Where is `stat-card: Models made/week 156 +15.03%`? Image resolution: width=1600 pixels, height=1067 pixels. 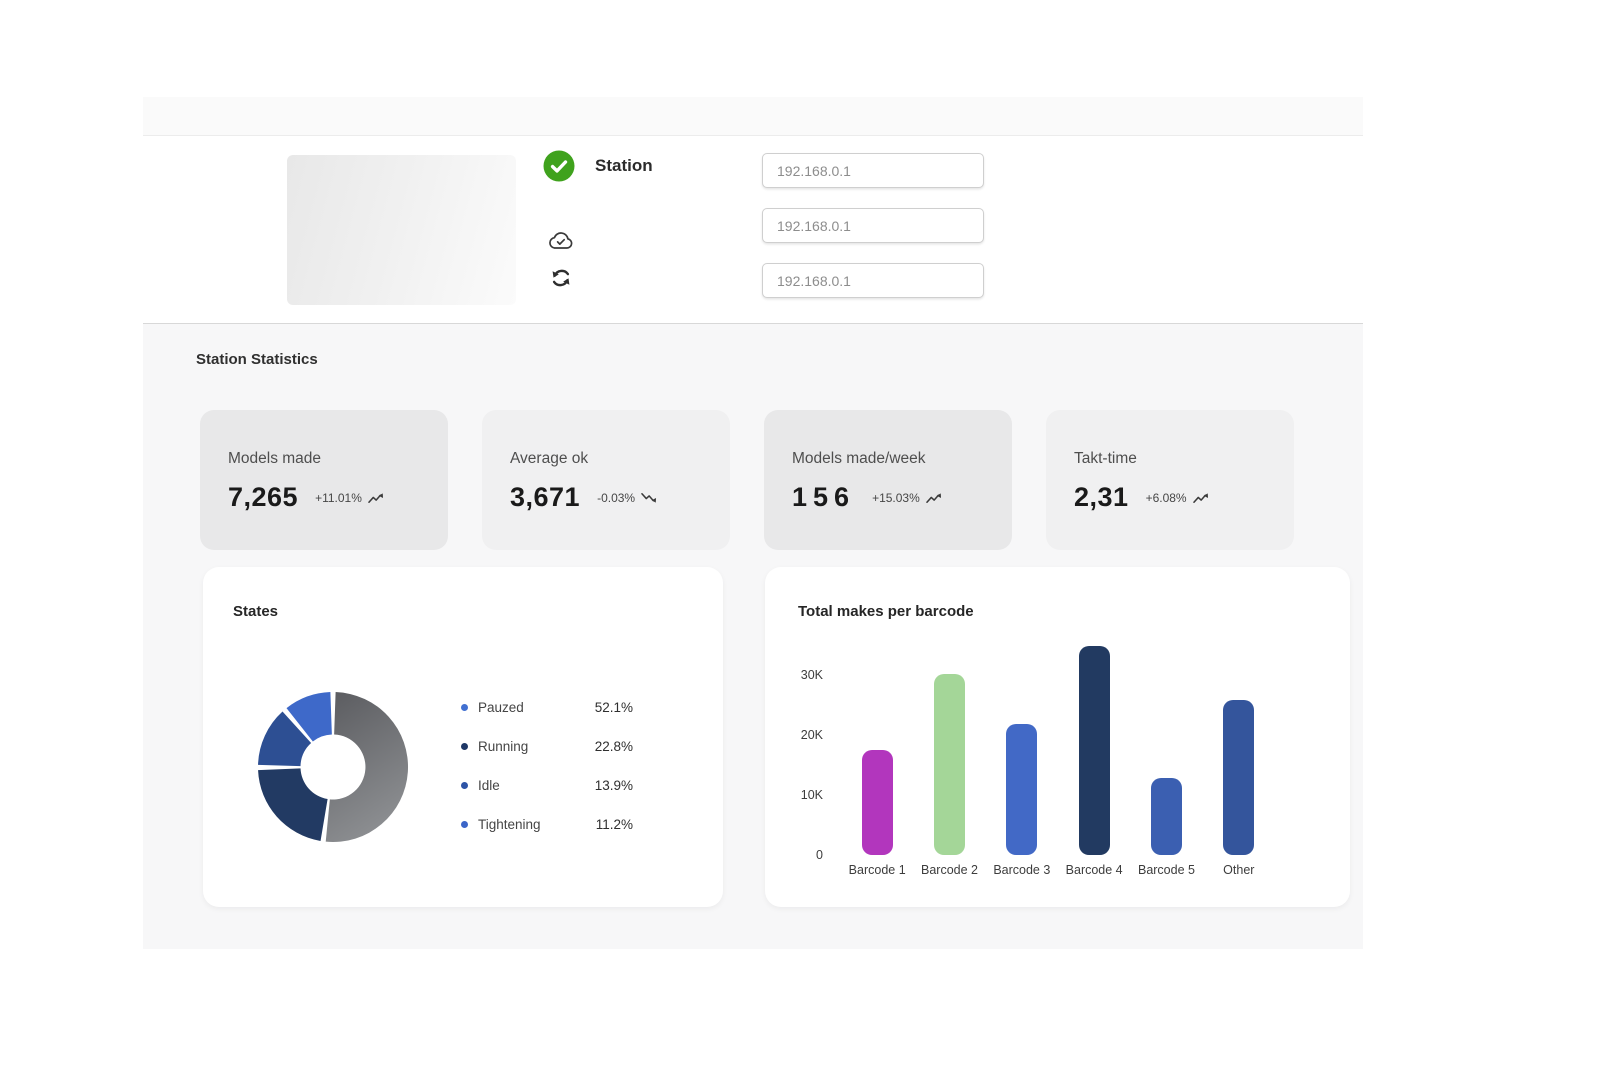
stat-card: Models made/week 156 +15.03% is located at coordinates (888, 480).